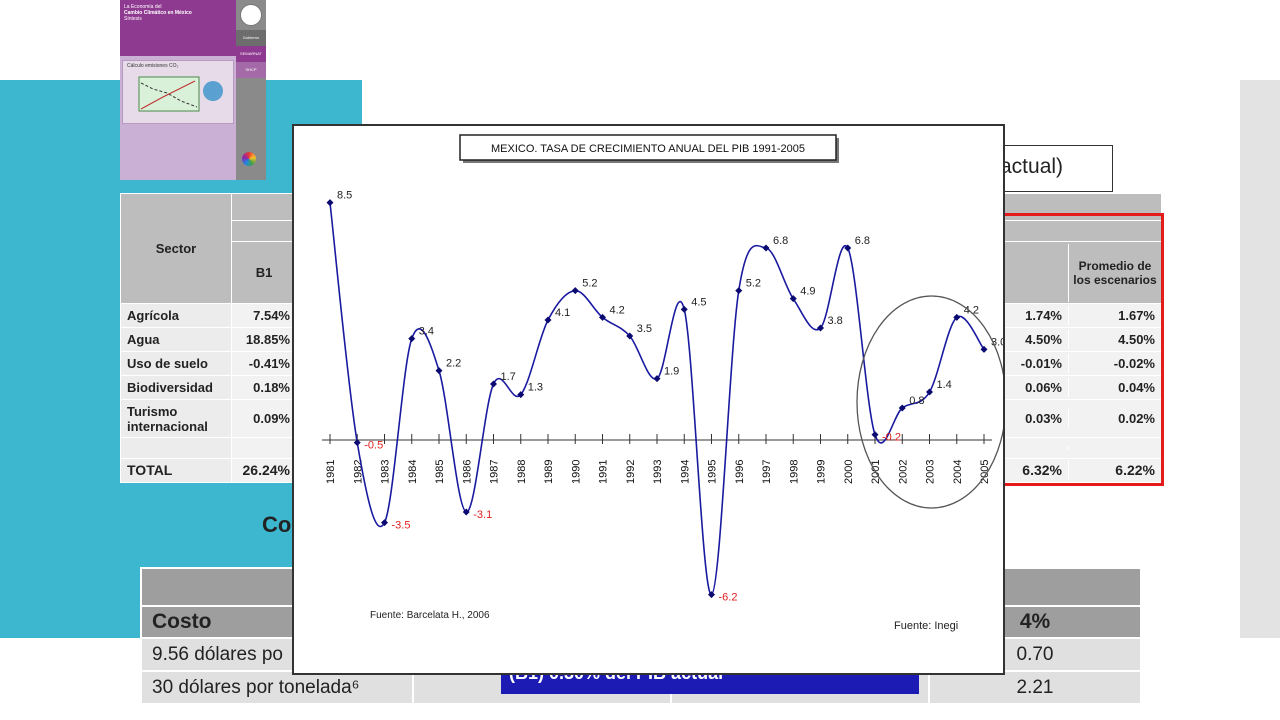 This screenshot has width=1280, height=720. What do you see at coordinates (576, 472) in the screenshot?
I see `x-tick-label: 1990` at bounding box center [576, 472].